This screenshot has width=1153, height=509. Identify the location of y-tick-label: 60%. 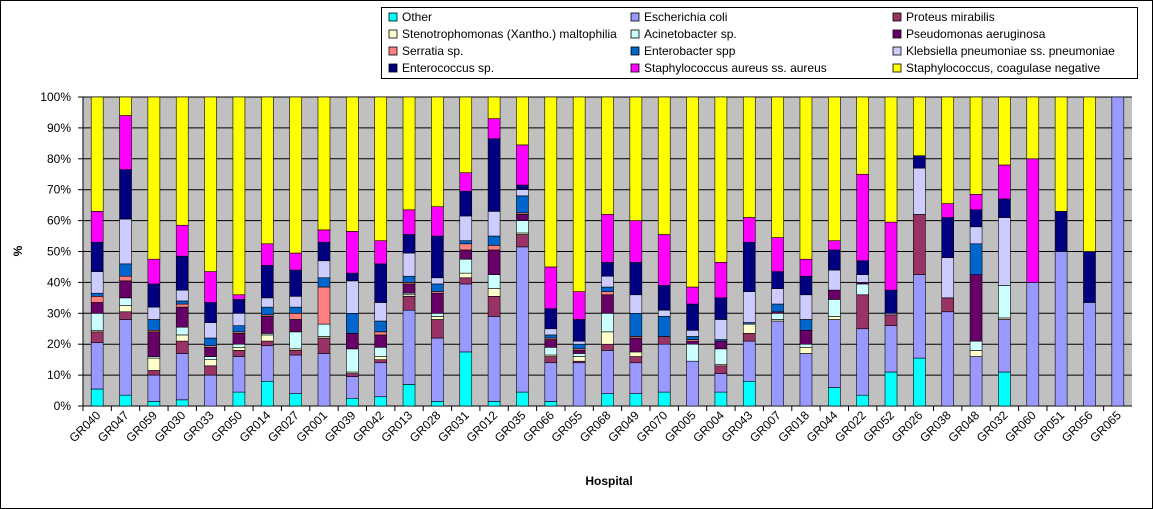
(59, 221).